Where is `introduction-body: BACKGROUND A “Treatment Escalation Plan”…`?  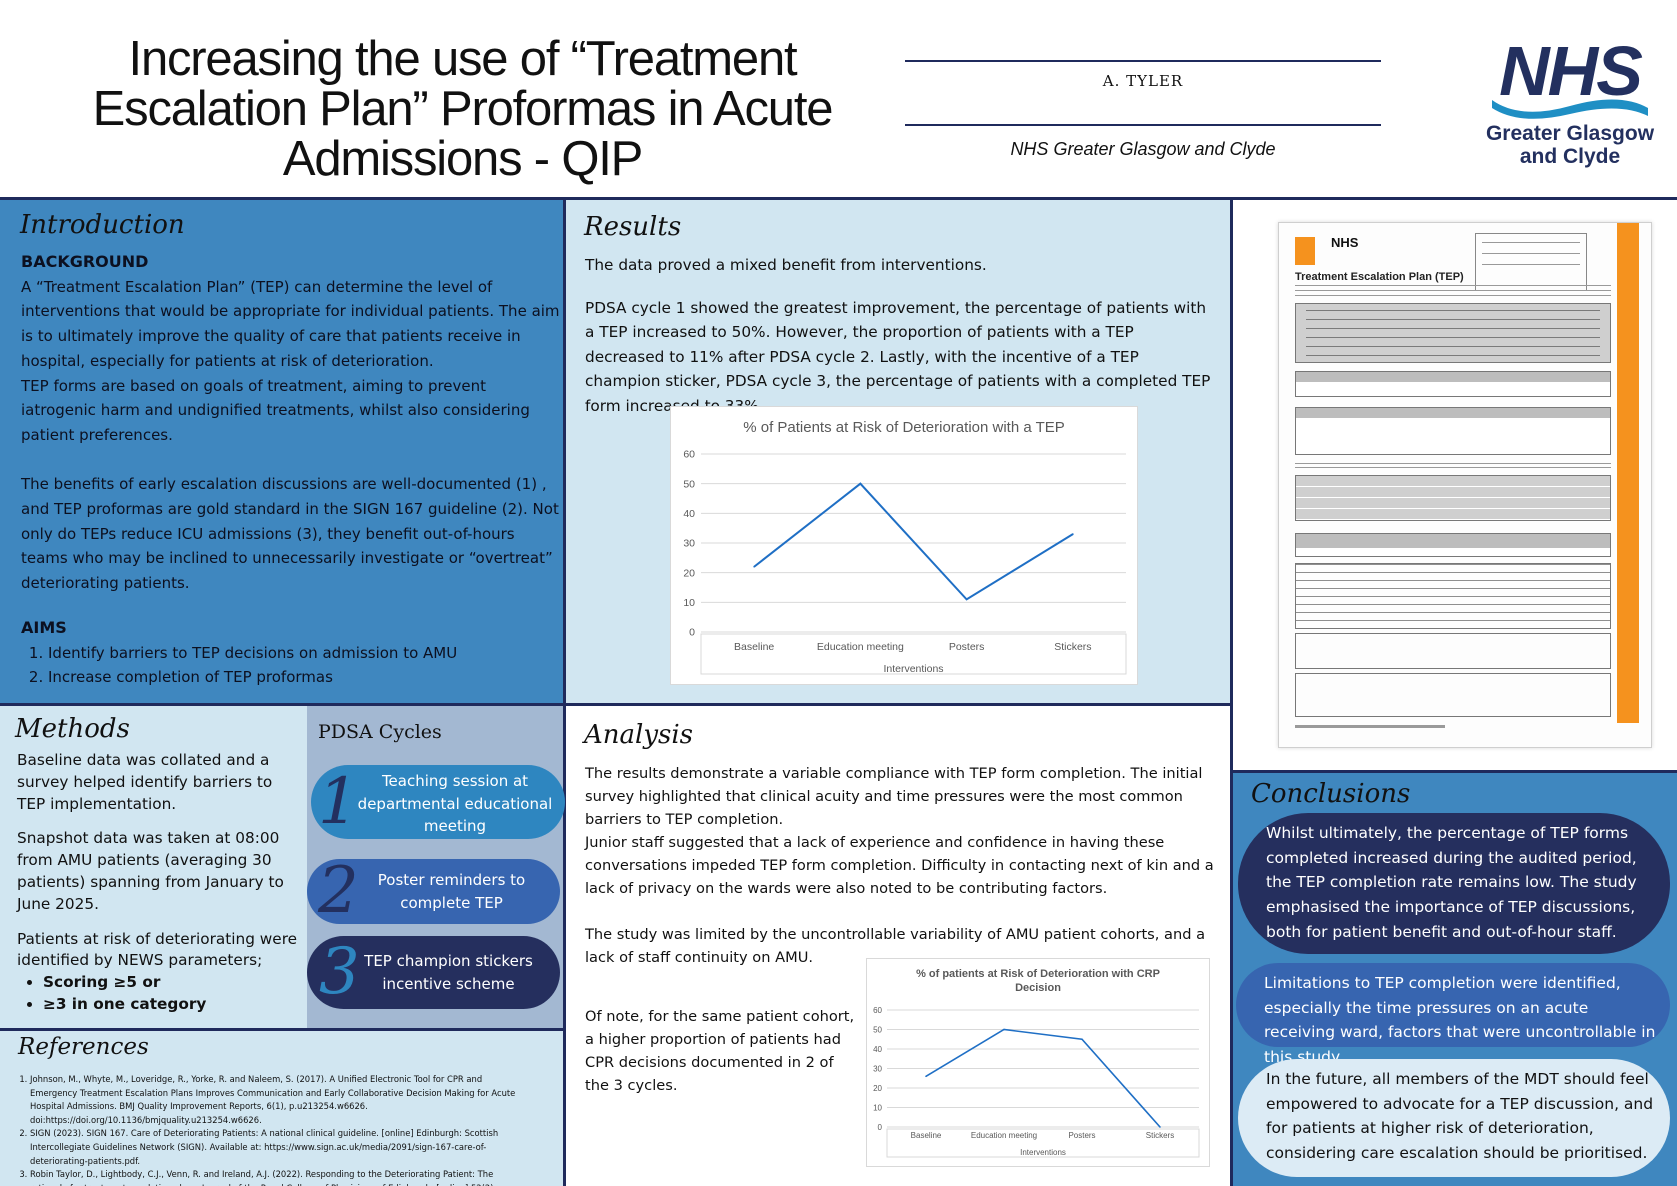 introduction-body: BACKGROUND A “Treatment Escalation Plan”… is located at coordinates (291, 469).